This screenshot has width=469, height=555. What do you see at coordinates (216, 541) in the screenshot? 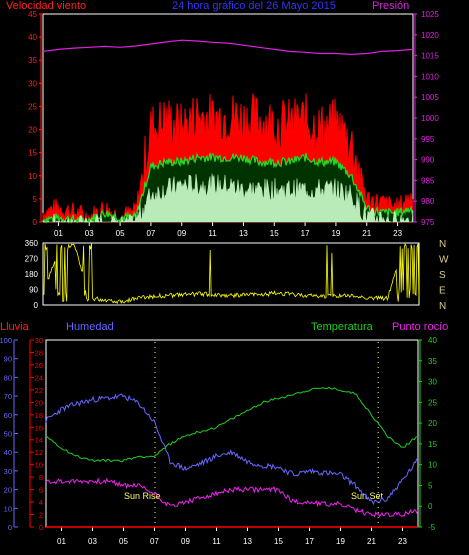
I see `x3-tick-label: 11` at bounding box center [216, 541].